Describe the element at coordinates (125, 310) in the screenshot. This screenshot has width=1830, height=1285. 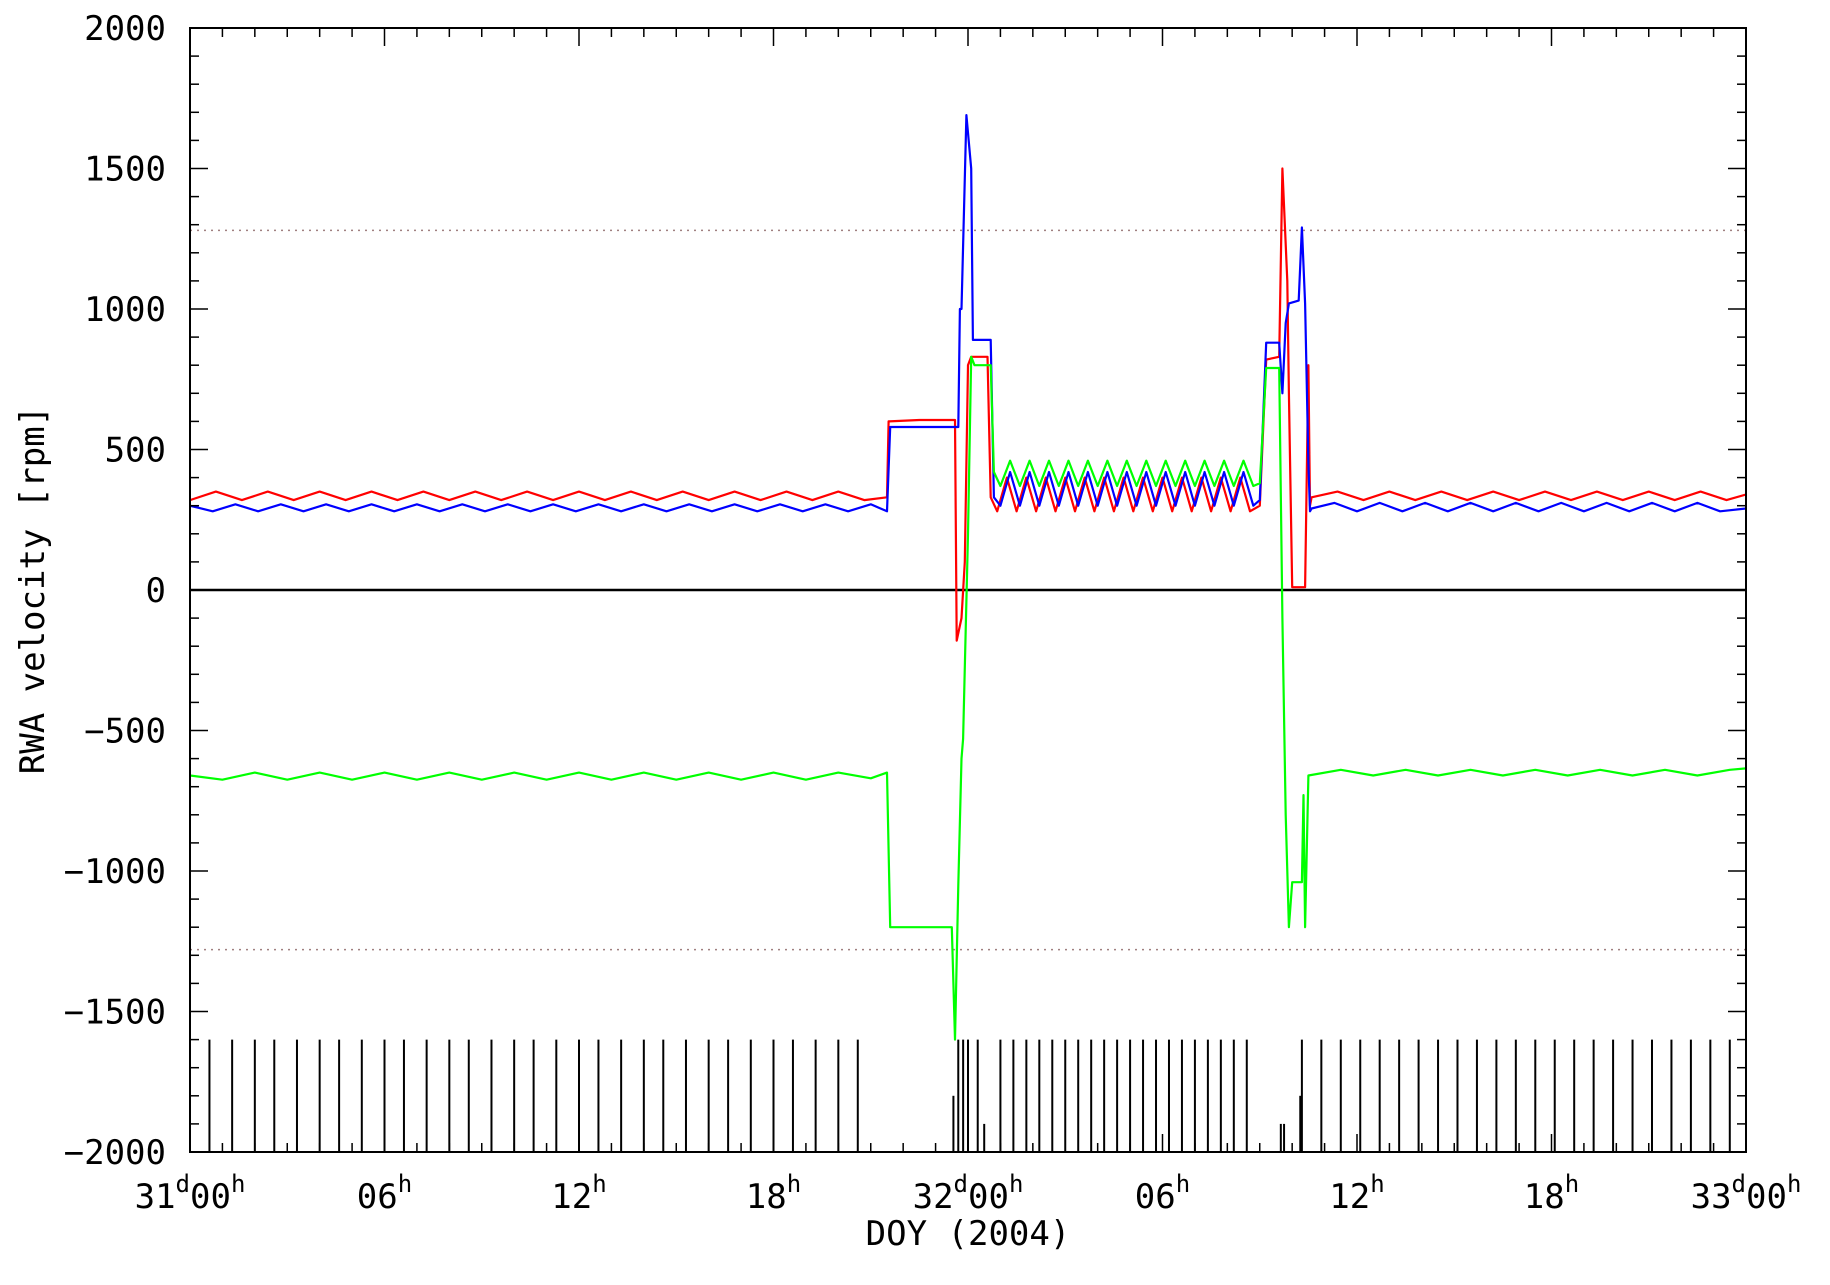
I see `y-tick-label: 1000` at that location.